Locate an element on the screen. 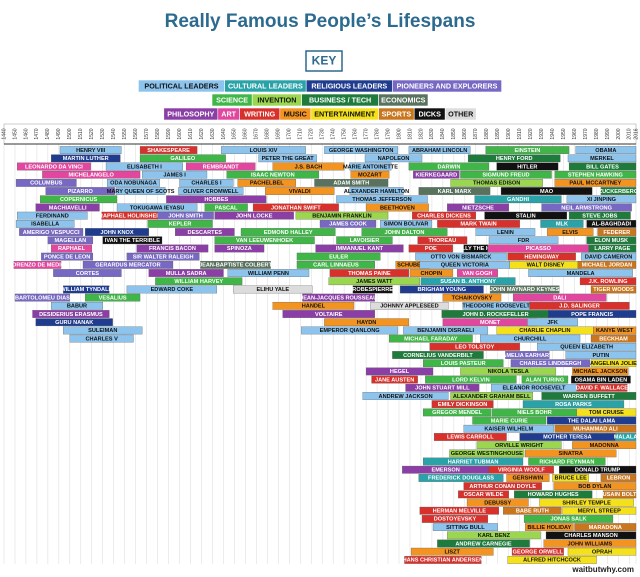 The height and width of the screenshot is (577, 640). person-name: ALEXANDER GRAHAM BELL is located at coordinates (492, 397).